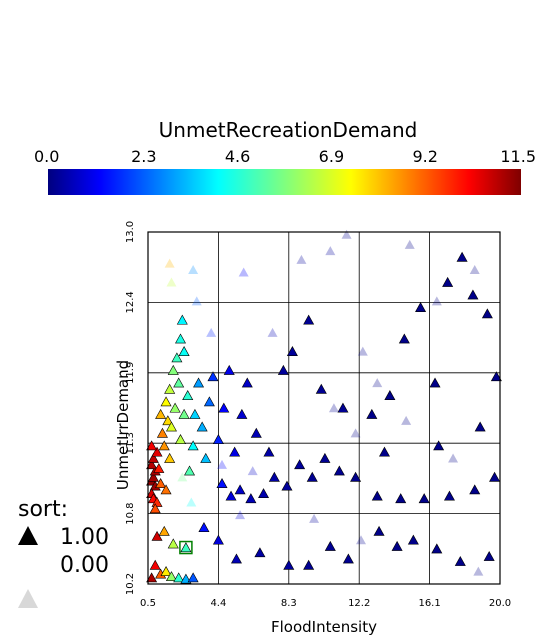 The width and height of the screenshot is (557, 640). Describe the element at coordinates (84, 537) in the screenshot. I see `sort-high-label: 1.00` at that location.